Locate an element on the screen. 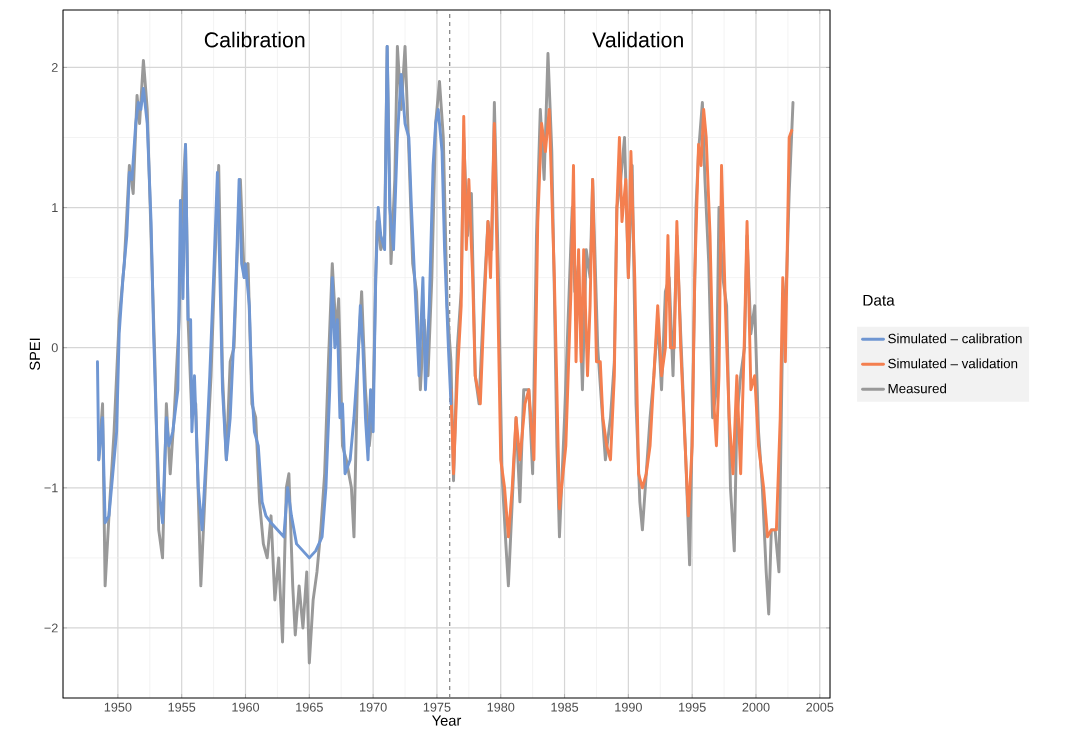 The height and width of the screenshot is (744, 1066). x-tick-label: 1995 is located at coordinates (692, 707).